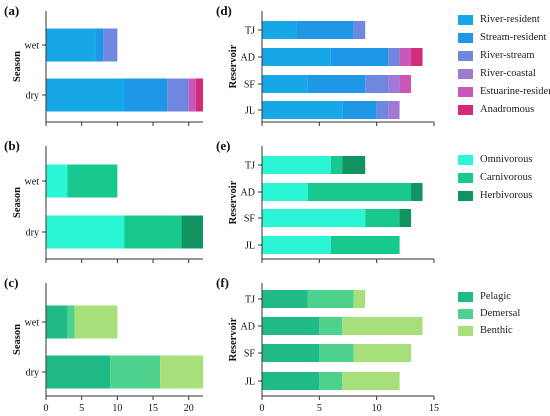 The image size is (550, 416). I want to click on legend-label: River-resident, so click(510, 19).